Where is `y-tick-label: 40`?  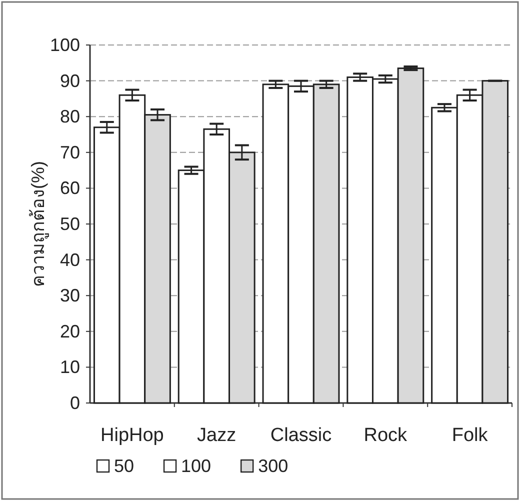
y-tick-label: 40 is located at coordinates (70, 260).